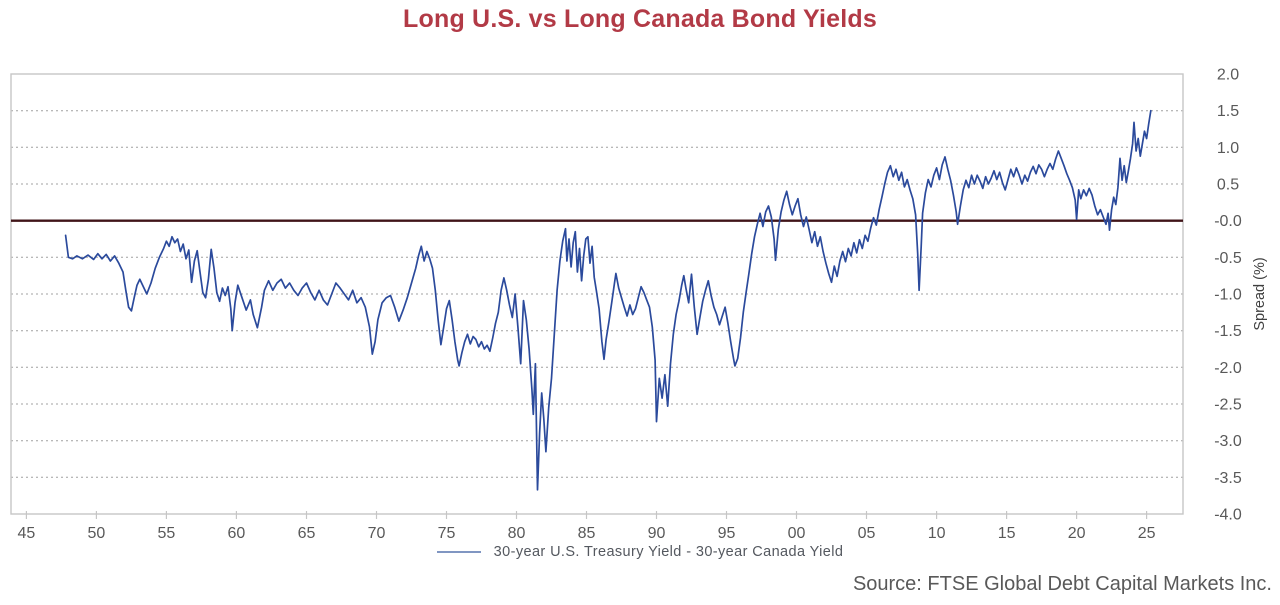  Describe the element at coordinates (1228, 185) in the screenshot. I see `y-tick-label: 0.5` at that location.